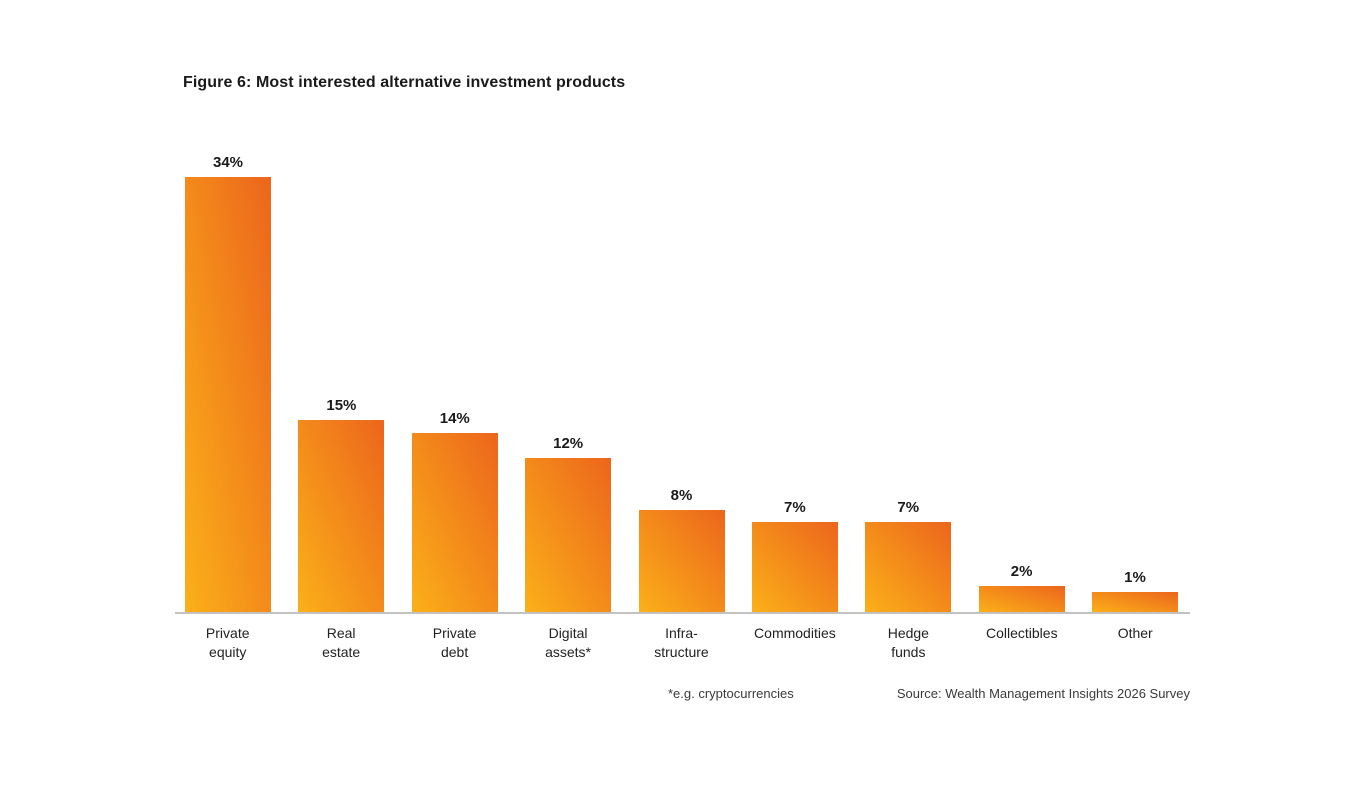 This screenshot has width=1347, height=809. Describe the element at coordinates (1135, 633) in the screenshot. I see `category-label: Other` at that location.